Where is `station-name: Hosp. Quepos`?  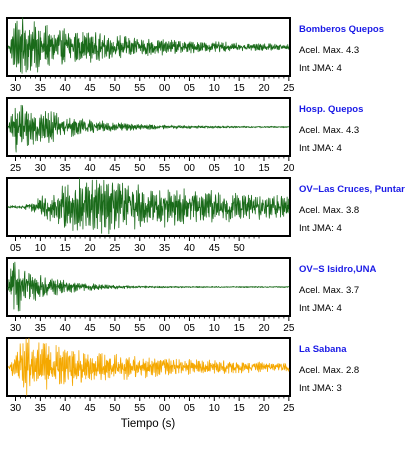 station-name: Hosp. Quepos is located at coordinates (331, 109).